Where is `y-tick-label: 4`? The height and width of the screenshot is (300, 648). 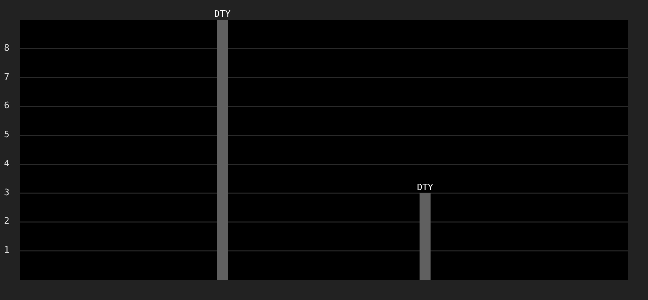
y-tick-label: 4 is located at coordinates (7, 164).